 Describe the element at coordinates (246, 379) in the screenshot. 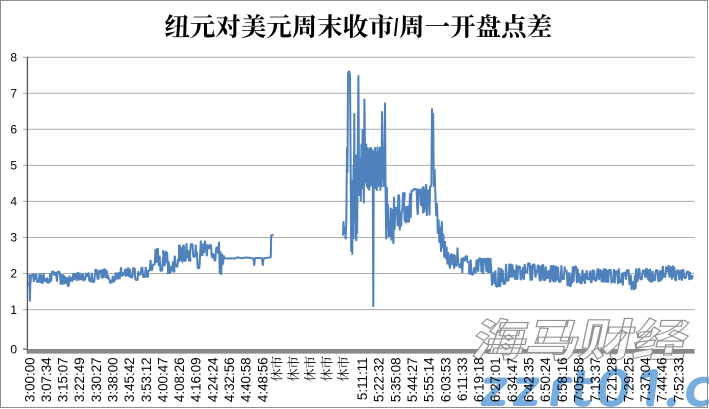

I see `svg-text: 4:40:58` at that location.